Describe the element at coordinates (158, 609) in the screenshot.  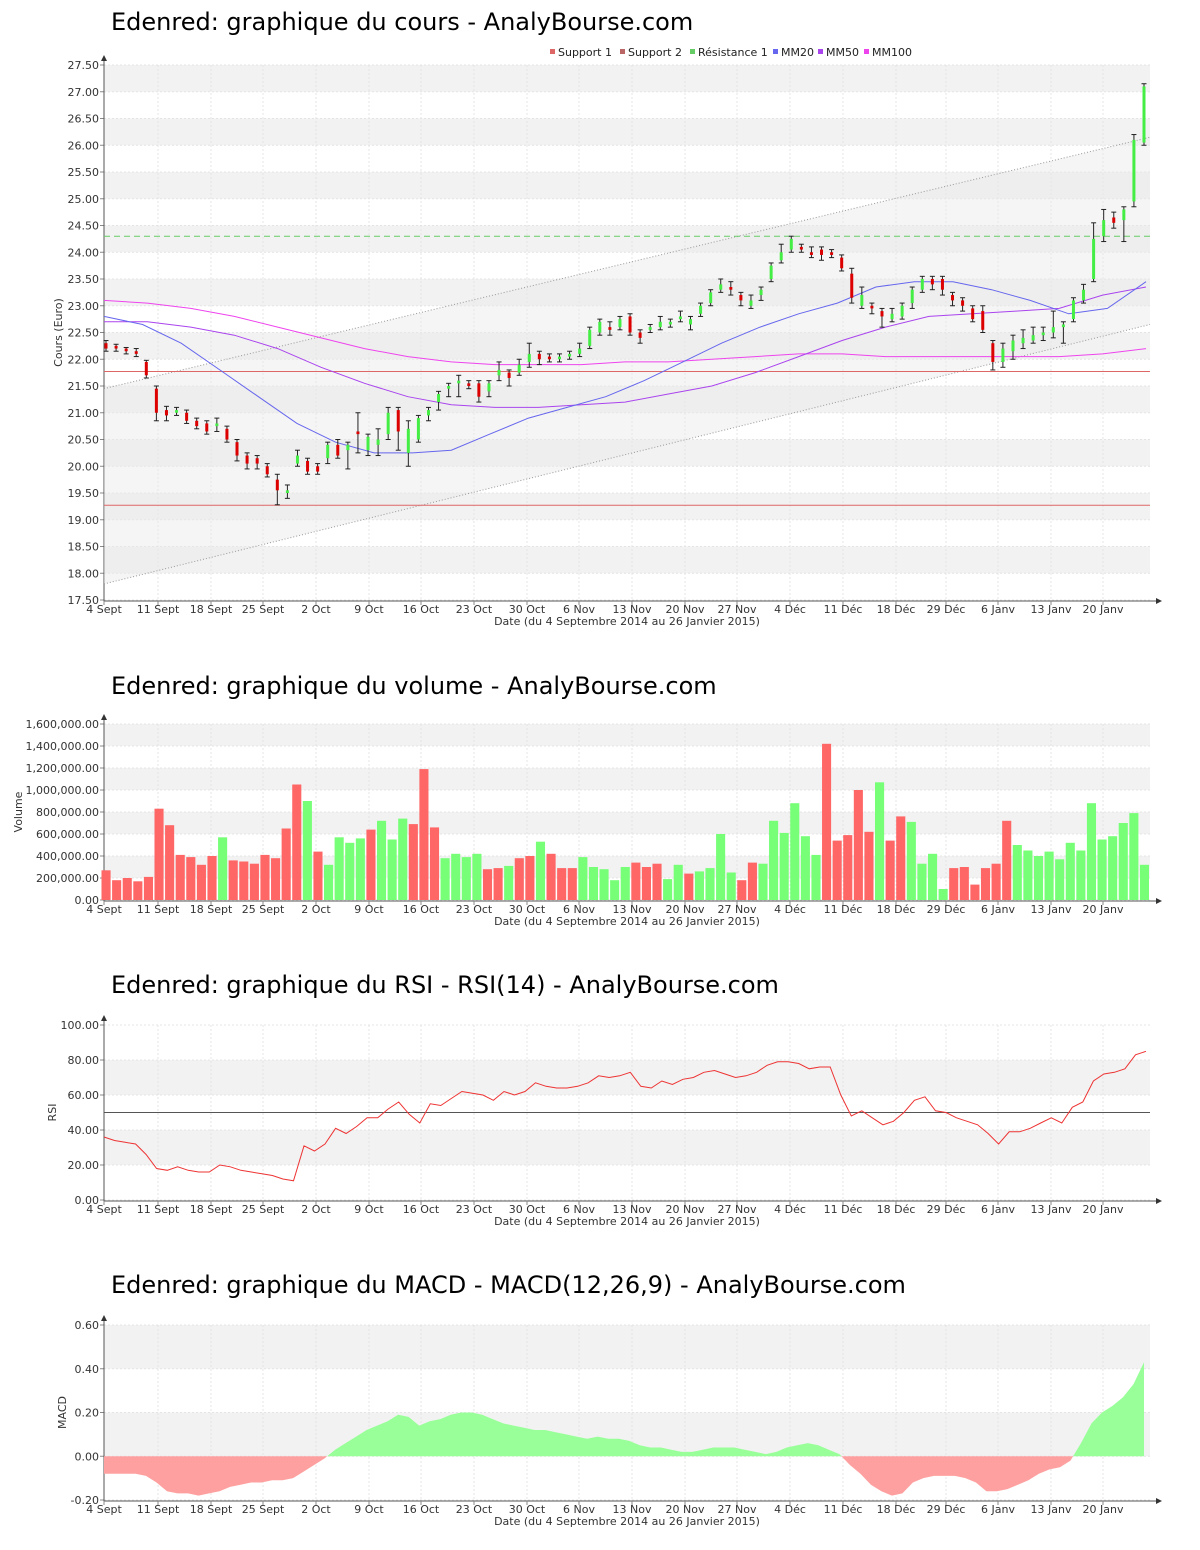
I see `price-xtick-label: 11 Sept` at that location.